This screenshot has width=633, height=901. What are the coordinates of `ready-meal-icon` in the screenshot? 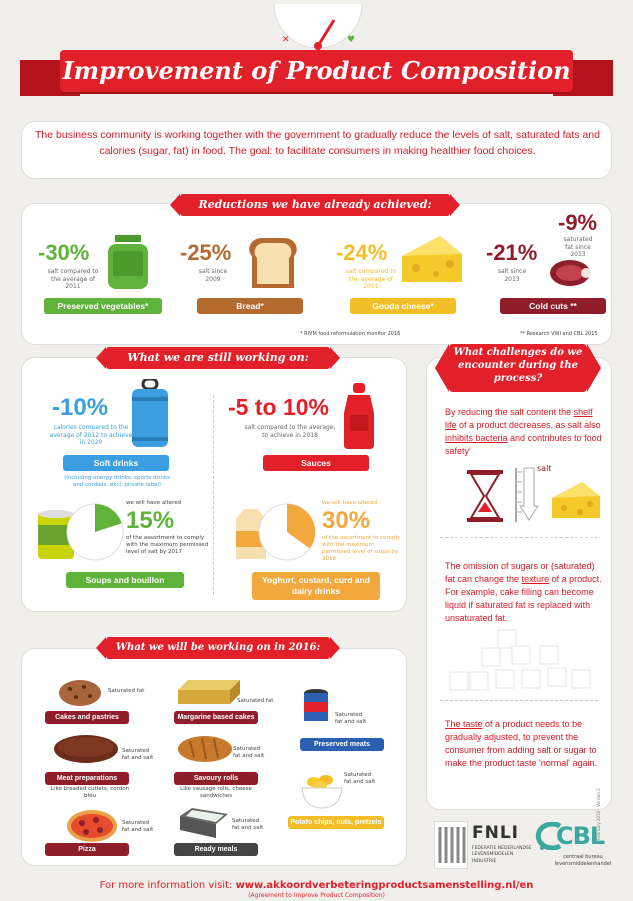 It's located at (204, 823).